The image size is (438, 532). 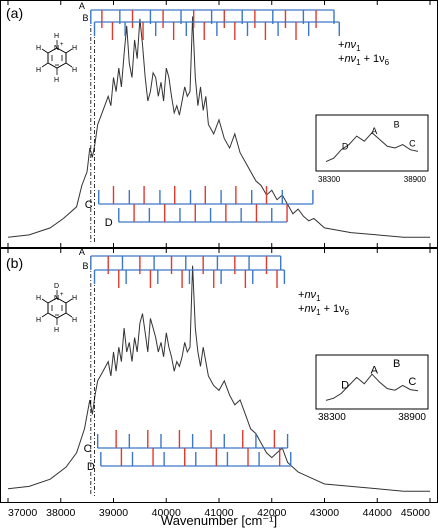 What do you see at coordinates (60, 513) in the screenshot?
I see `x-tick-label: 38000` at bounding box center [60, 513].